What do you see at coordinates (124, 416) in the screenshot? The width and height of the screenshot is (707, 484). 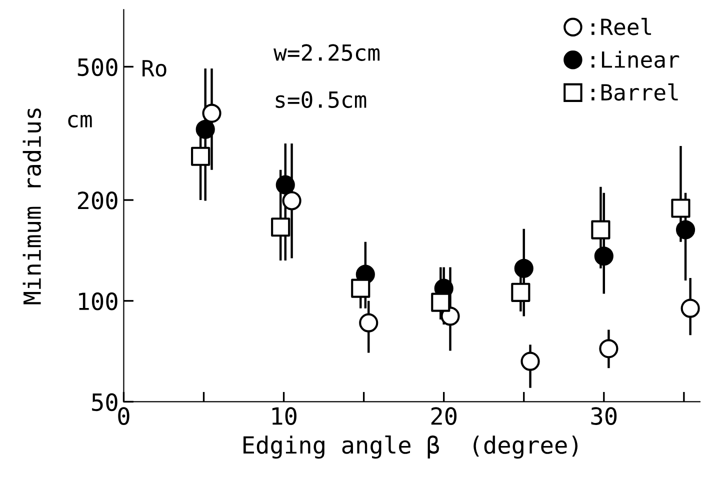 I see `x-tick-label: 0` at bounding box center [124, 416].